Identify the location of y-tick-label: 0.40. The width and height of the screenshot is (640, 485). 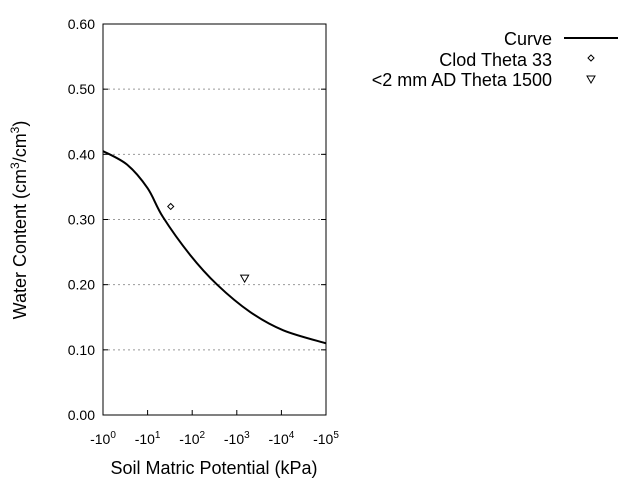
(81, 154).